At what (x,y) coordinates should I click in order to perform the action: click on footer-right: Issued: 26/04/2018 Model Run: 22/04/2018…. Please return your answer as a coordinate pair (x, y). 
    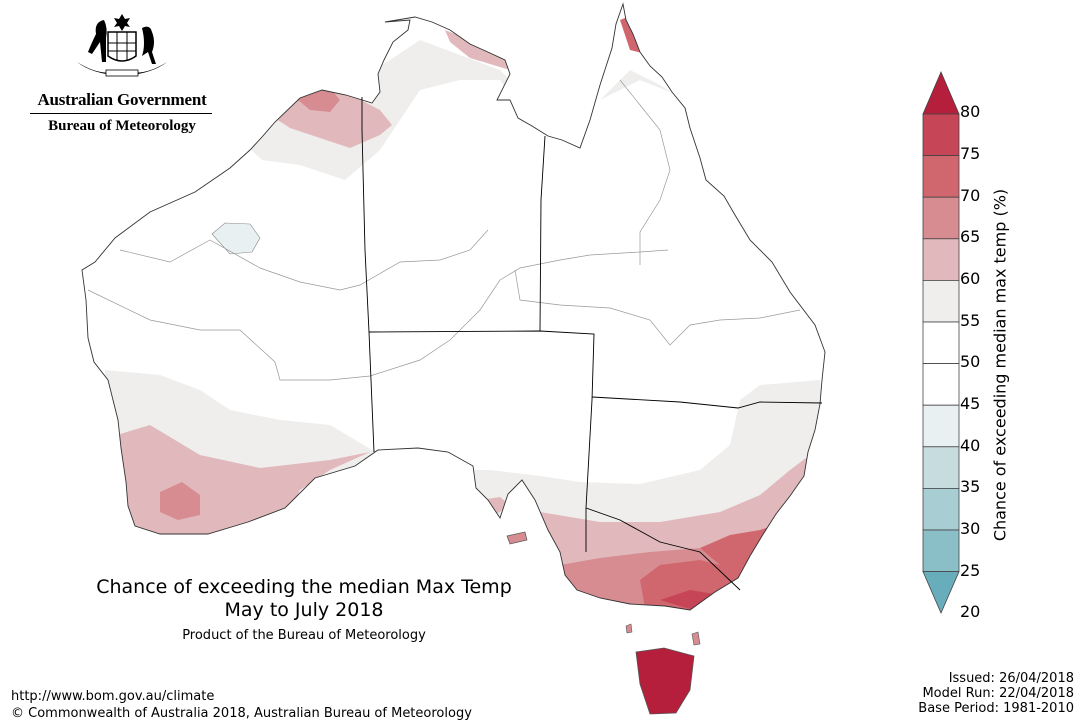
    Looking at the image, I should click on (996, 693).